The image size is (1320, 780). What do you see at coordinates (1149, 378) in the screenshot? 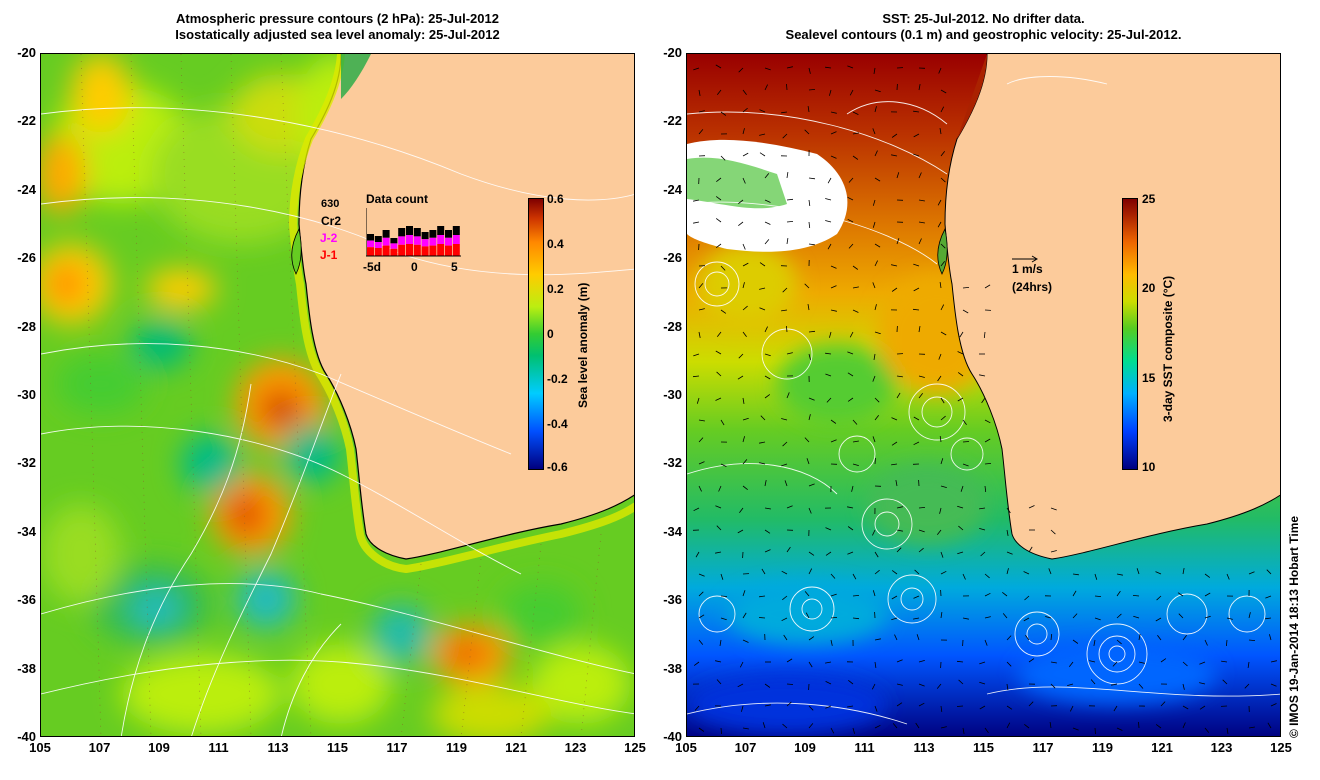
I see `sst-cb-tick-15: 15` at bounding box center [1149, 378].